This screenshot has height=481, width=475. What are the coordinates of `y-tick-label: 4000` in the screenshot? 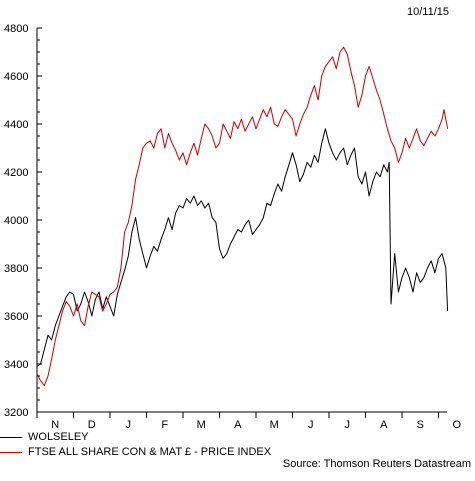 It's located at (16, 221).